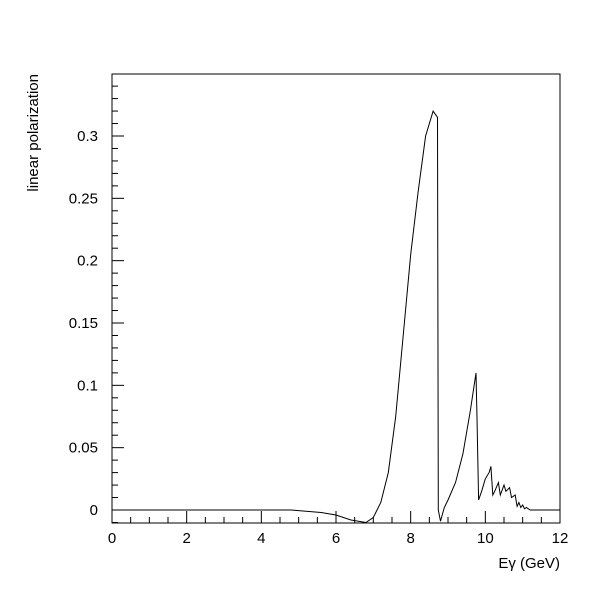 This screenshot has height=600, width=600. I want to click on x-tick-labels: 0 2 4 6 8 10 12, so click(338, 538).